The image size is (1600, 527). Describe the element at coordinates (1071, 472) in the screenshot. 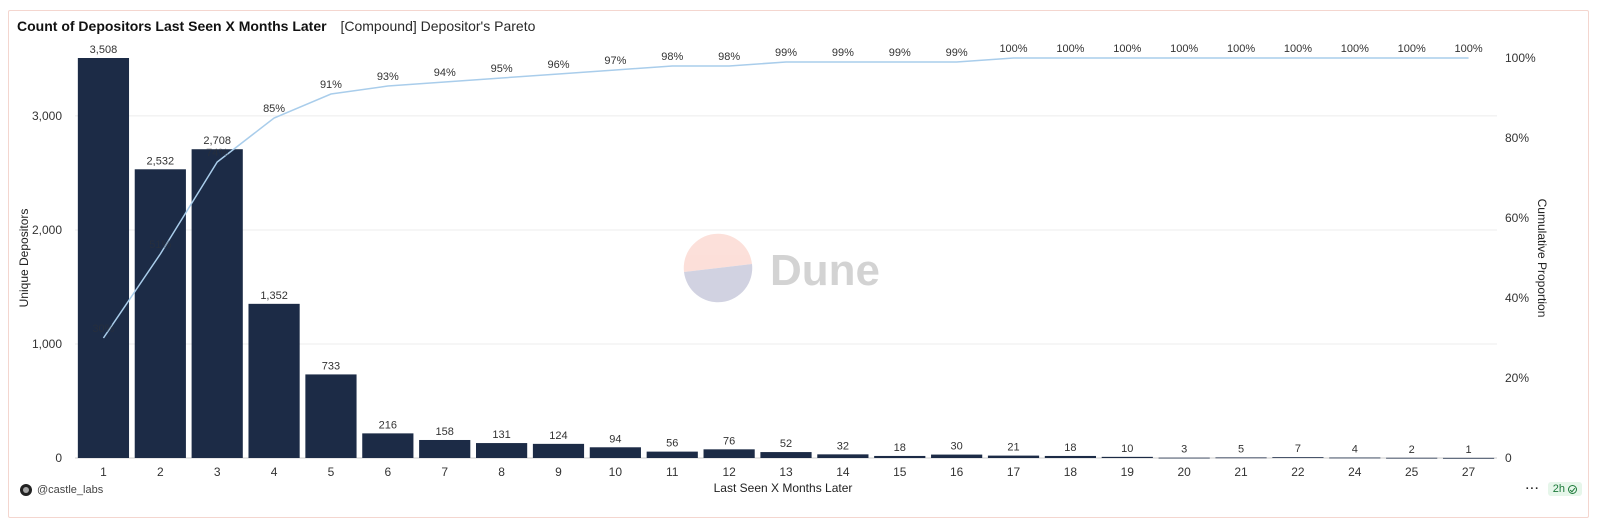

I see `x-tick-label: 18` at that location.